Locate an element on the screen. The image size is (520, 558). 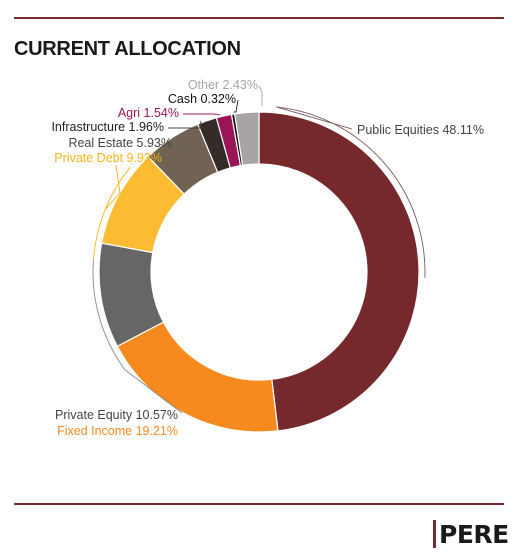
leader-private-equity-tail is located at coordinates (153, 391).